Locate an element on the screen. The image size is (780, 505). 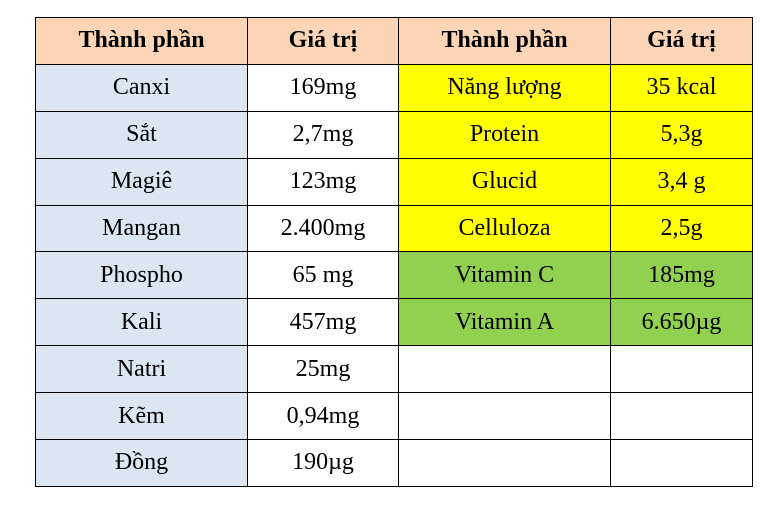
name-cell: Mangan is located at coordinates (141, 228).